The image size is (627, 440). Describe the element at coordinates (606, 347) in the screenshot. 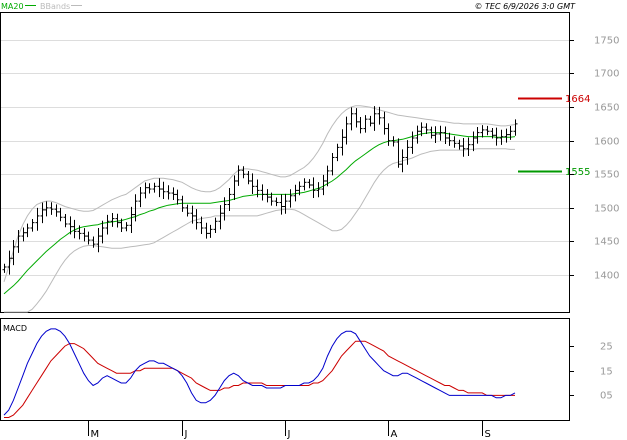

I see `macd-y-tick-label: 25` at that location.